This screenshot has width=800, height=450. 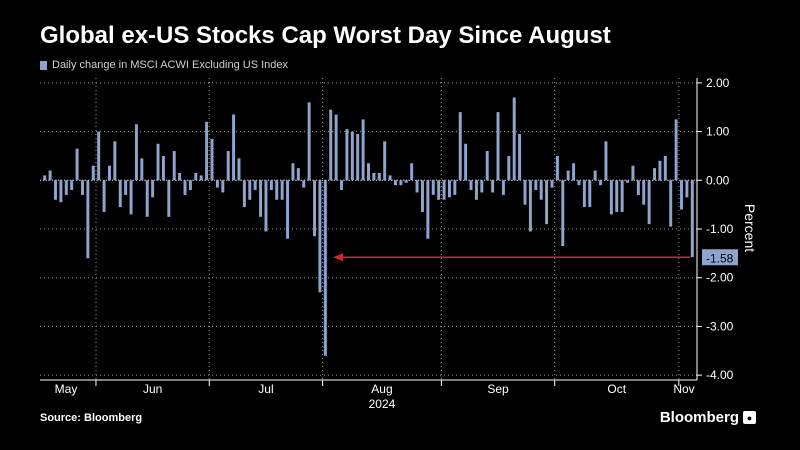 What do you see at coordinates (720, 278) in the screenshot?
I see `y-tick-label: -2.00` at bounding box center [720, 278].